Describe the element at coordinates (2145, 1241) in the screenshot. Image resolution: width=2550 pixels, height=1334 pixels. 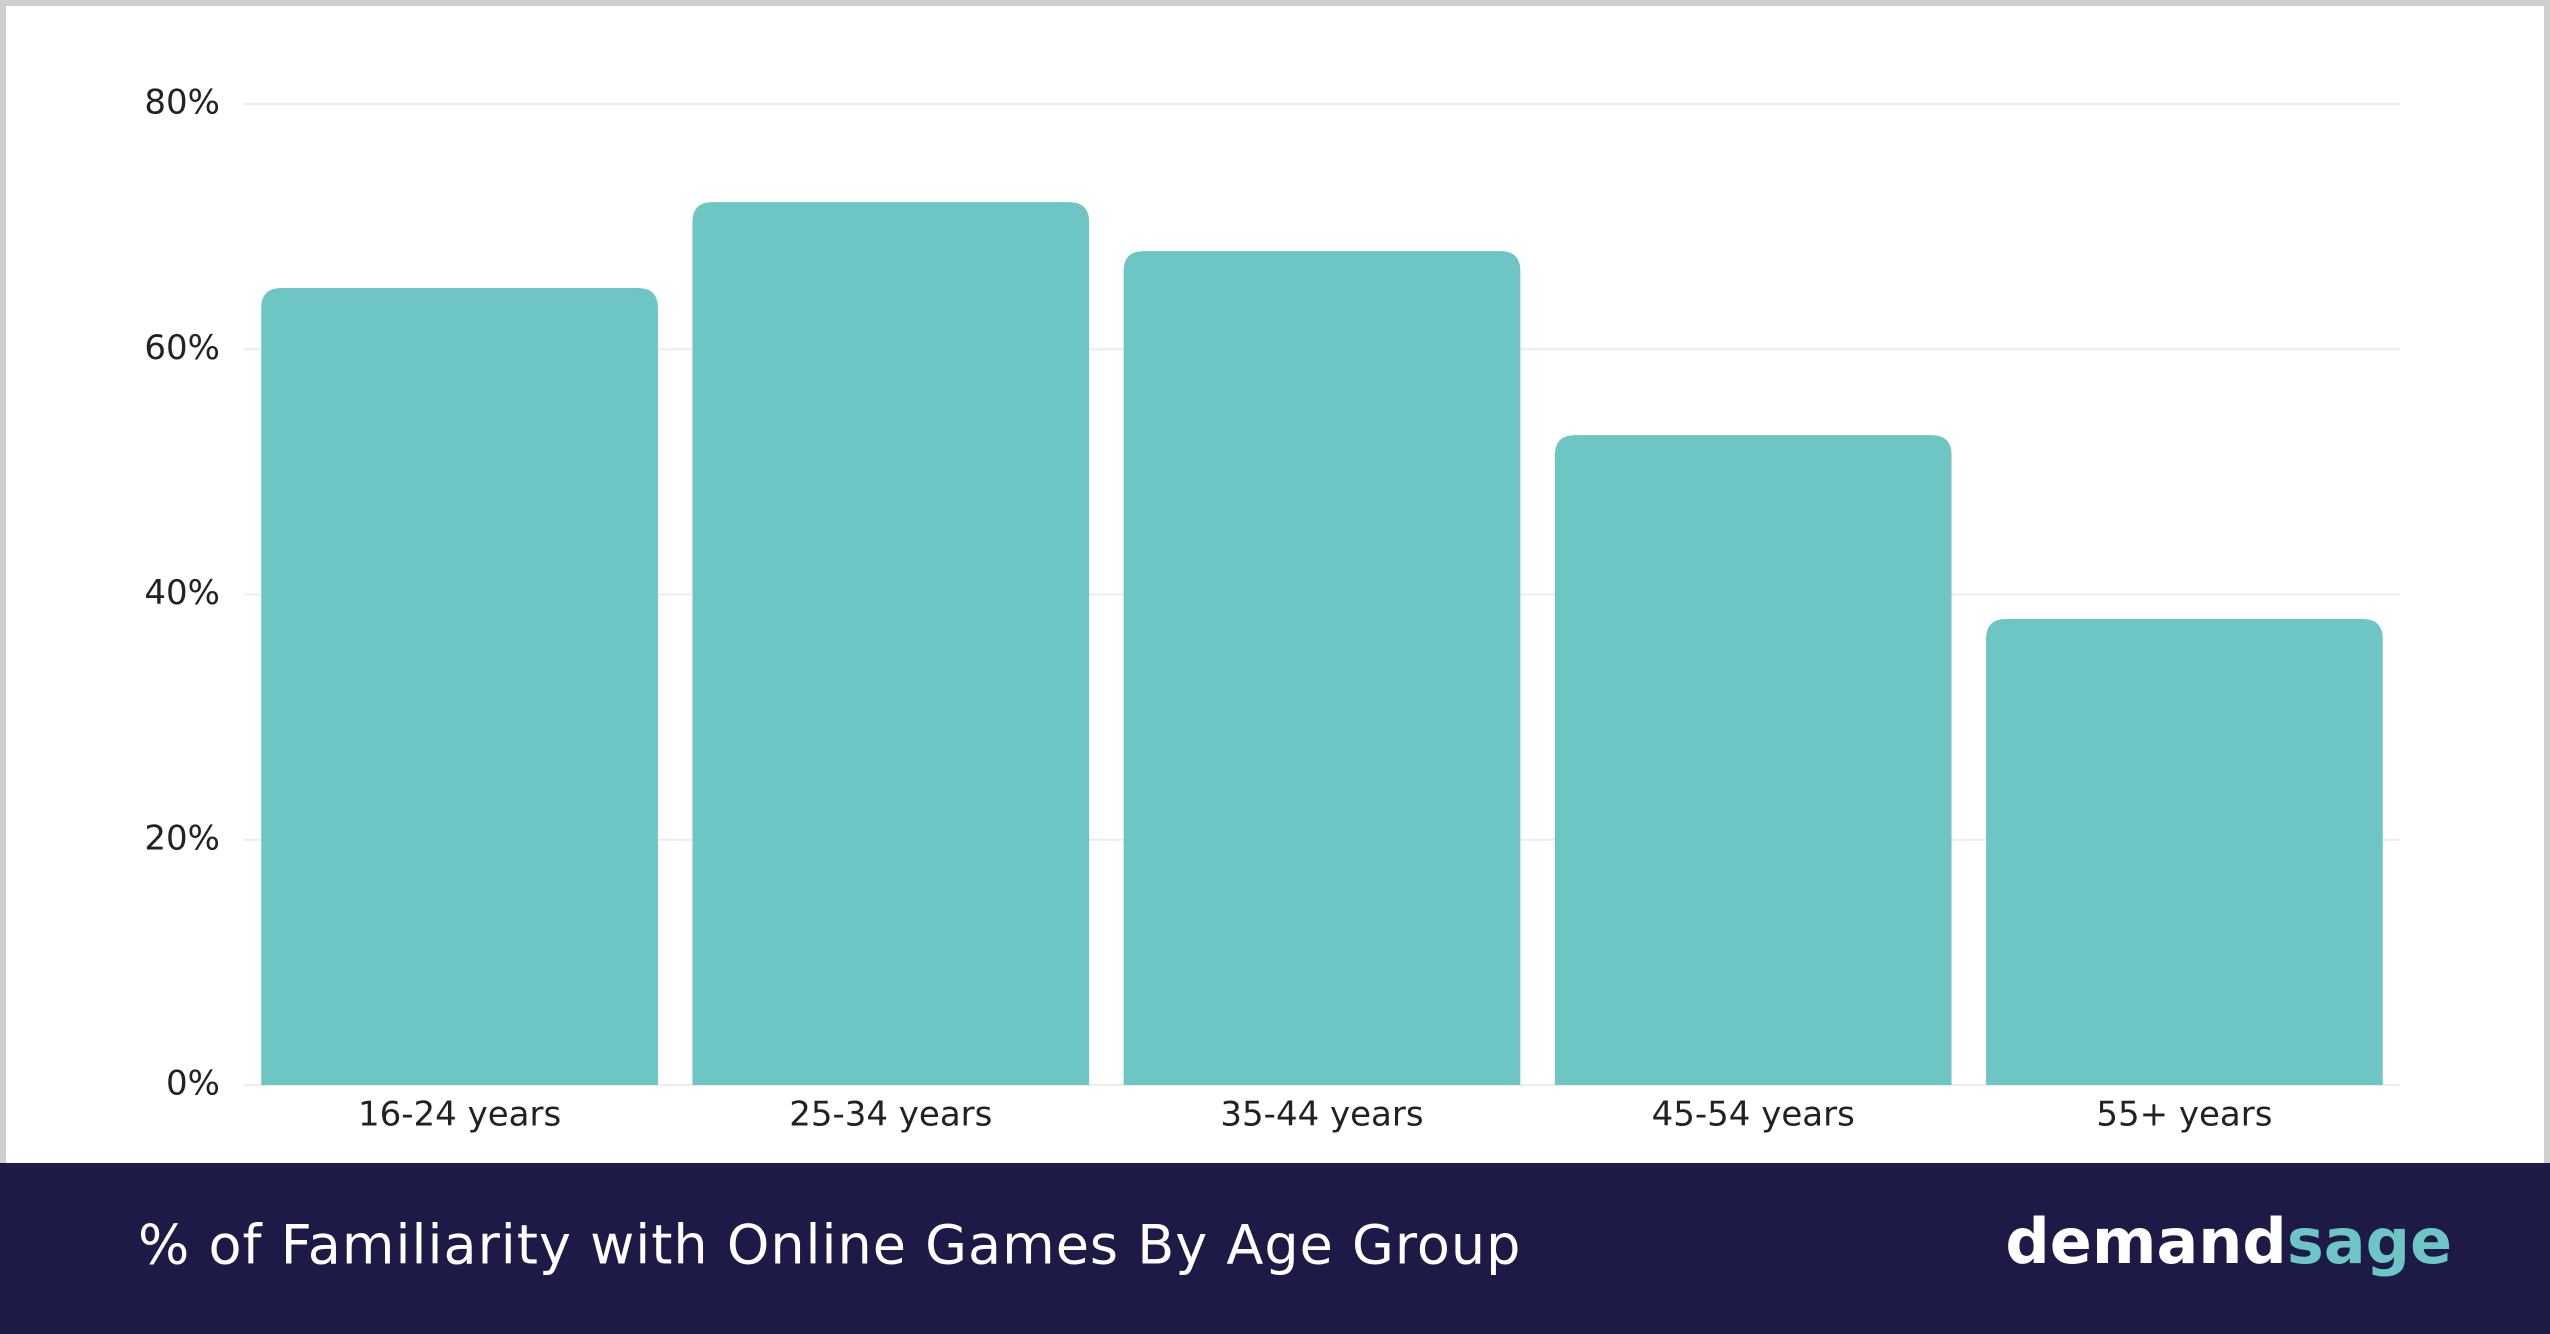
I see `logo-first: demand` at that location.